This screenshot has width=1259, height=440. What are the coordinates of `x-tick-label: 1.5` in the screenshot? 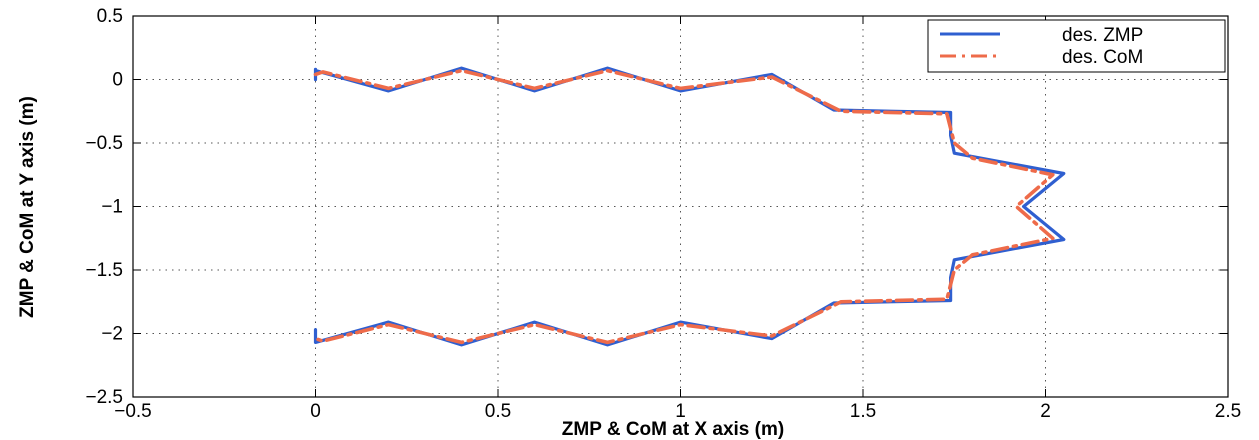 It's located at (863, 411).